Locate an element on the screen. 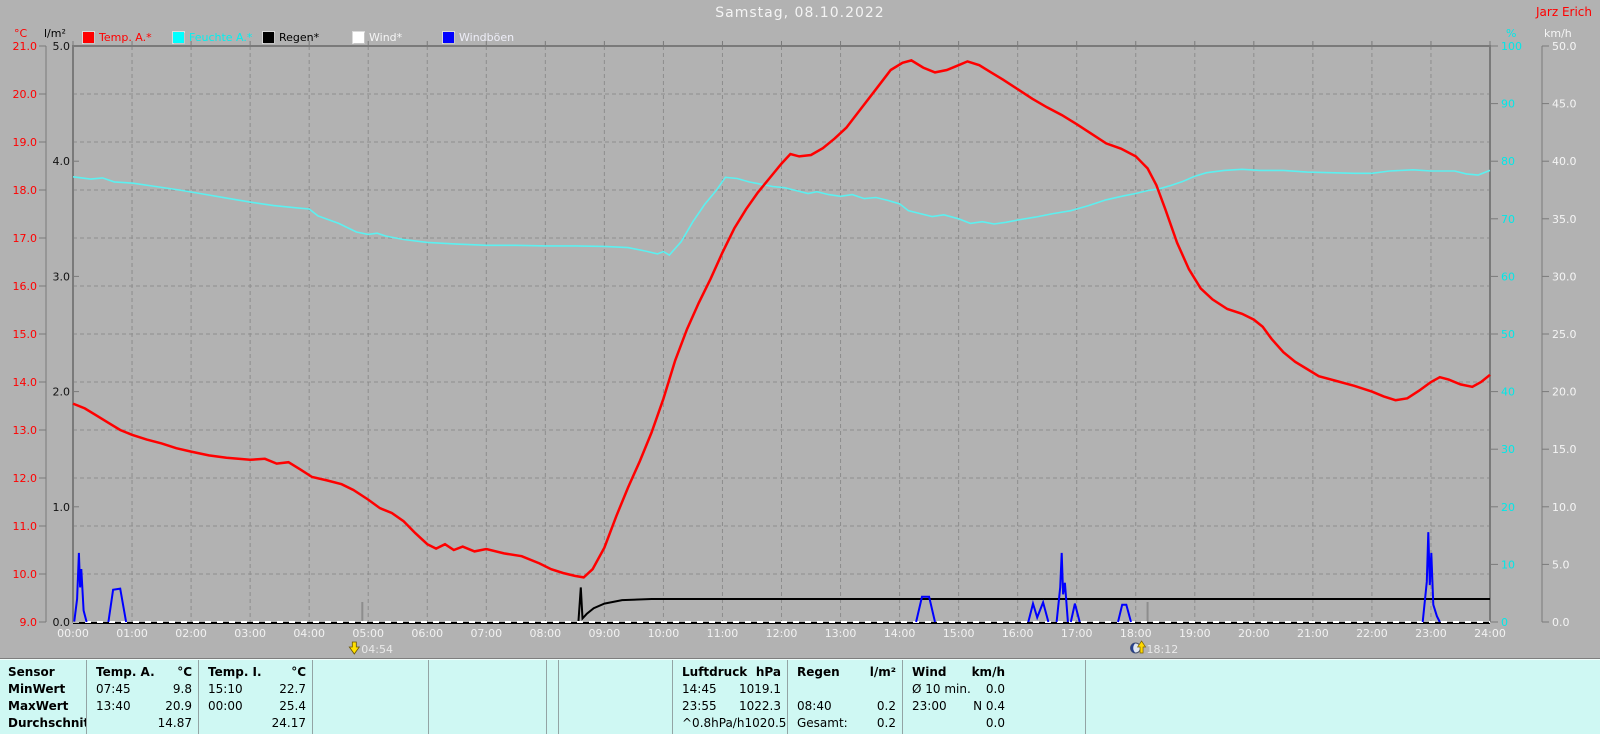 The height and width of the screenshot is (734, 1600). temp-axis-tick-label: 17.0 is located at coordinates (25, 238).